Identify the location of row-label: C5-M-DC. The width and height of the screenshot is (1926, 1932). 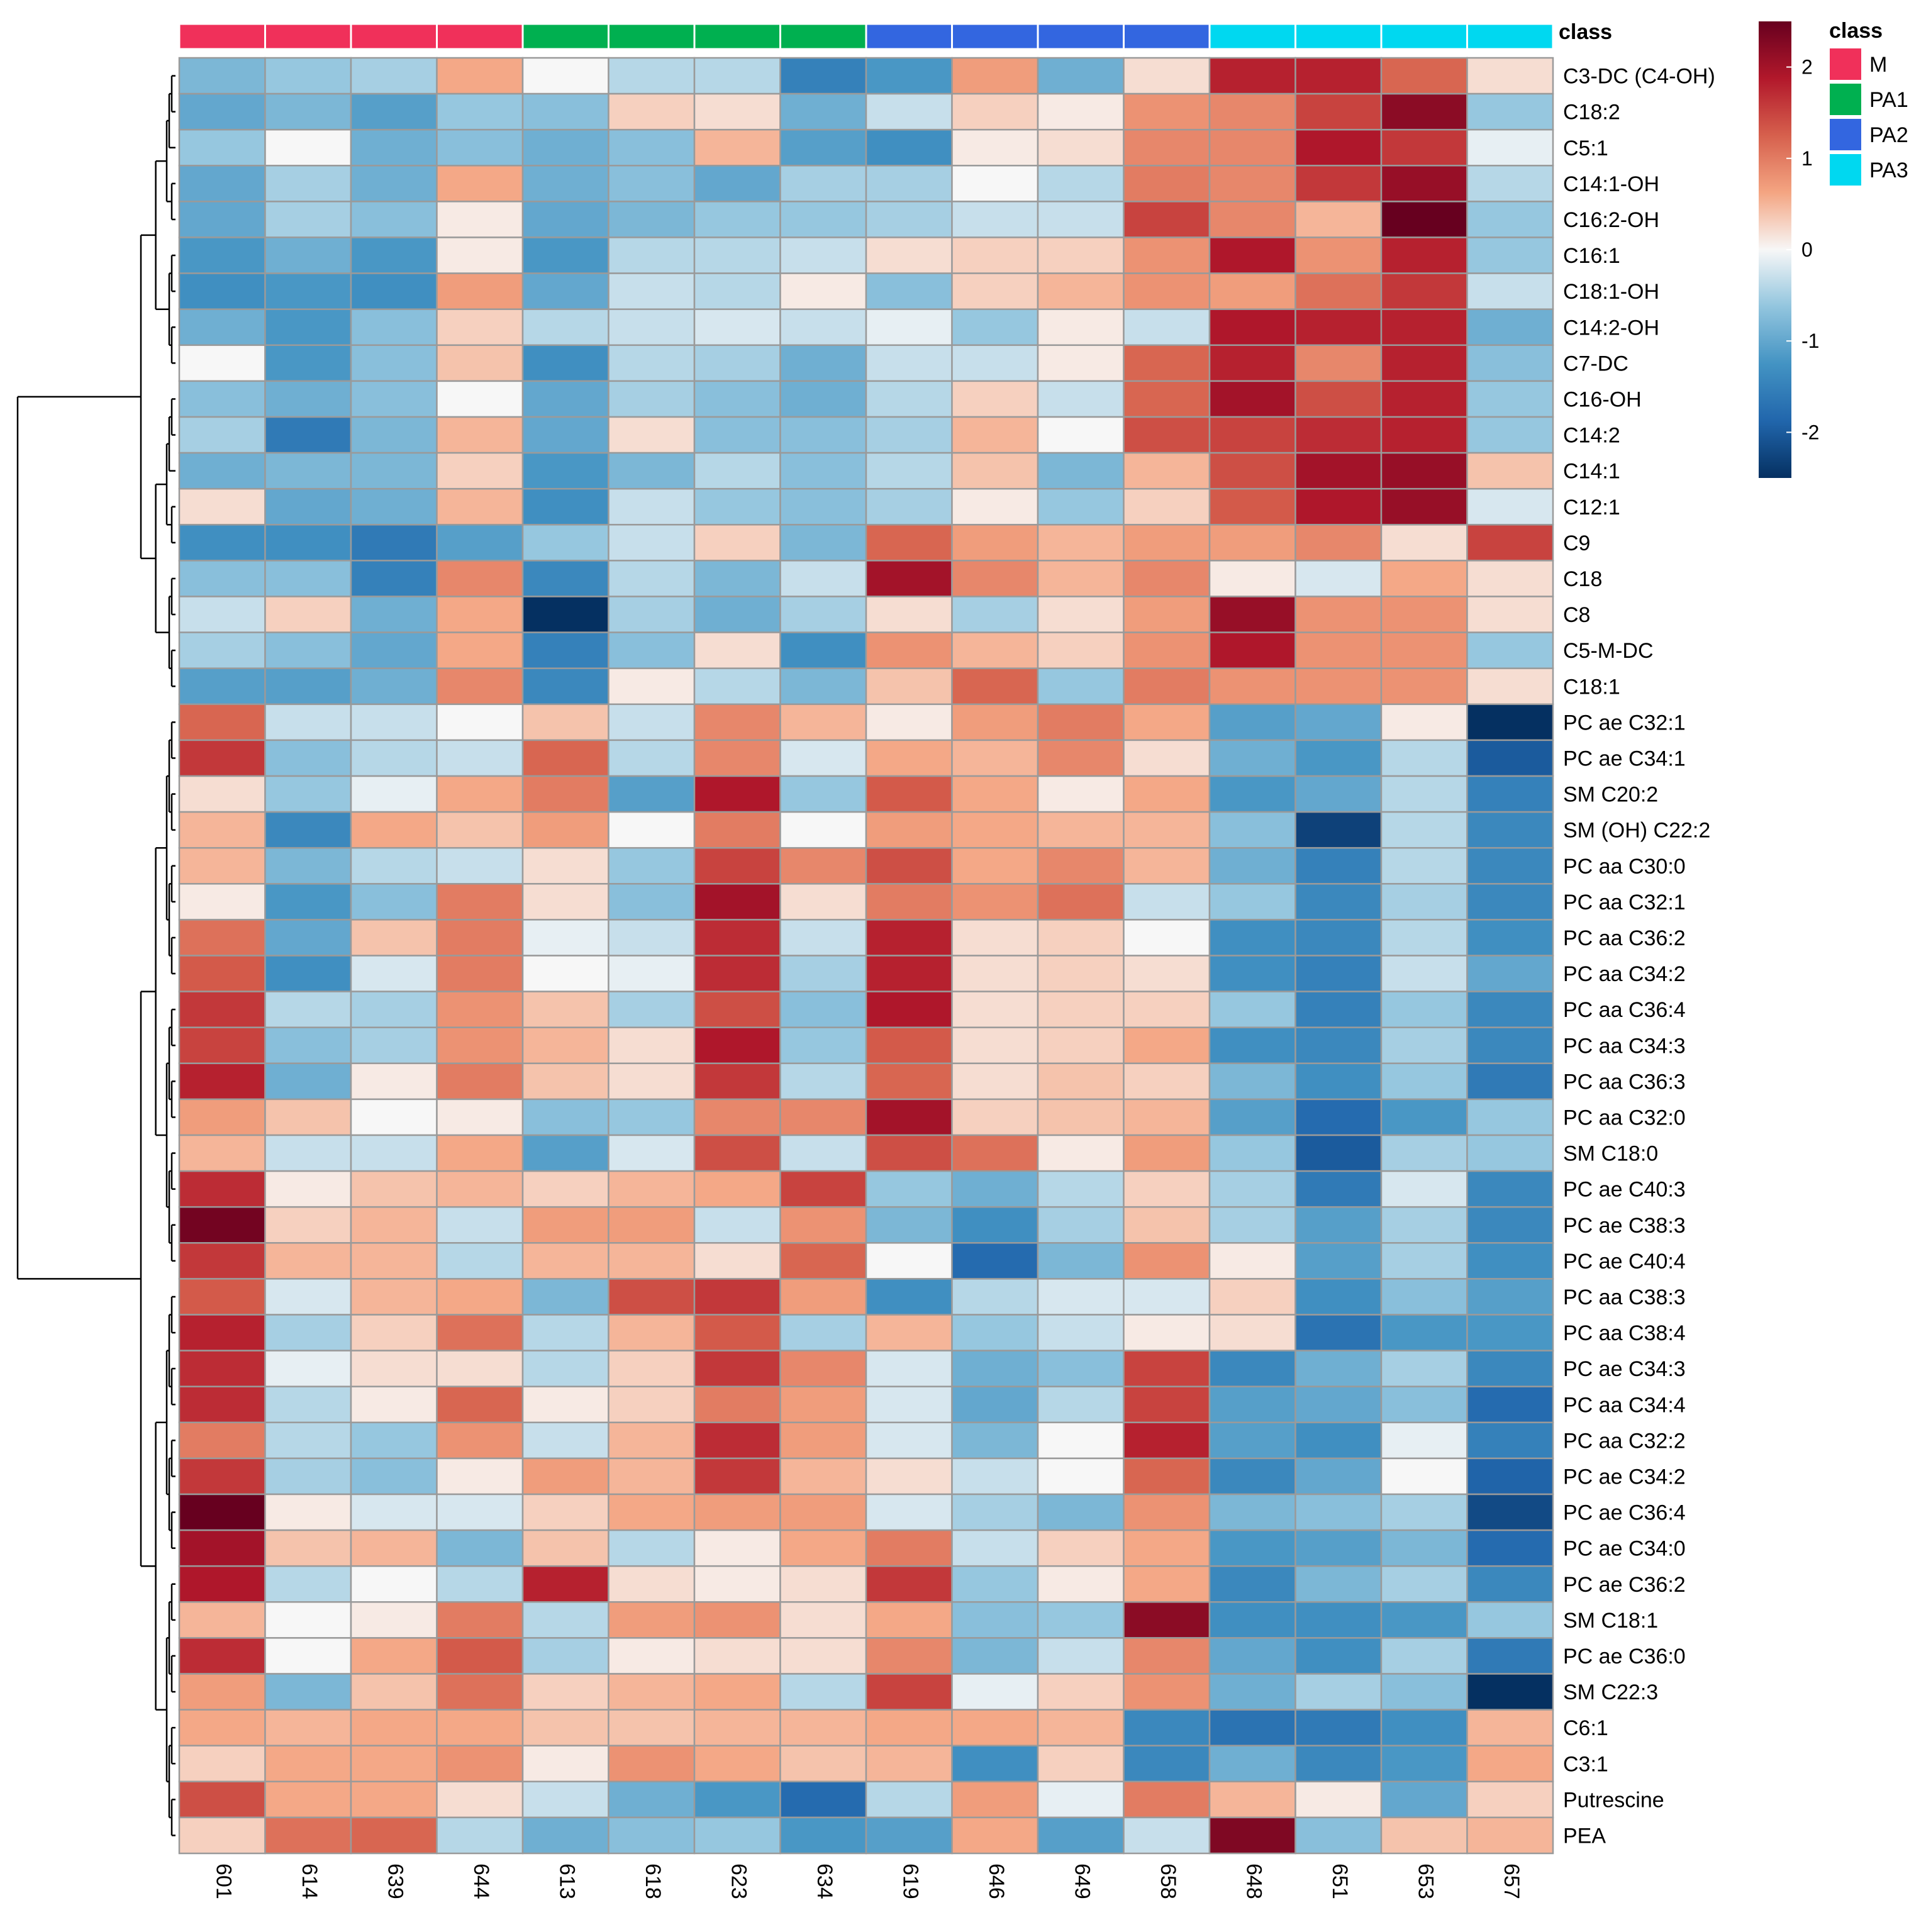
(1608, 651).